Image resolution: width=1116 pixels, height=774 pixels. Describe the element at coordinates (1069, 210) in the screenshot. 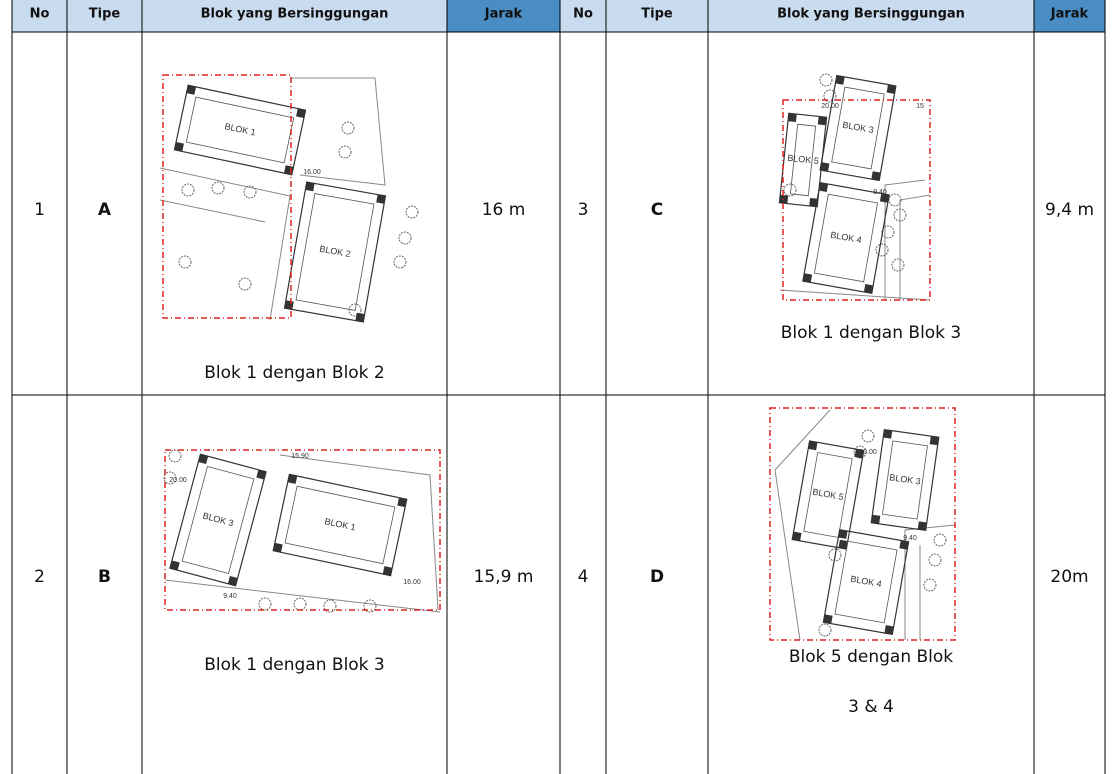

I see `distance: 9,4 m` at that location.